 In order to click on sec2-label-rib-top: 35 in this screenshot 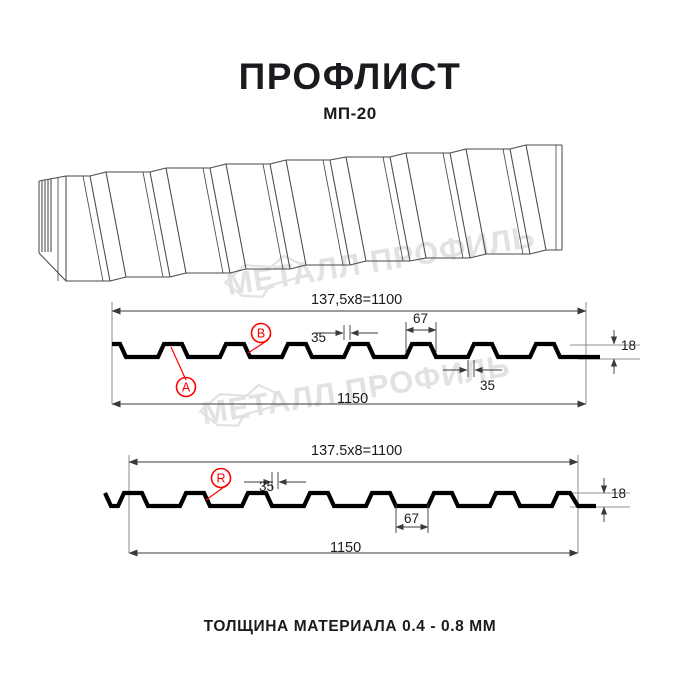, I will do `click(267, 486)`.